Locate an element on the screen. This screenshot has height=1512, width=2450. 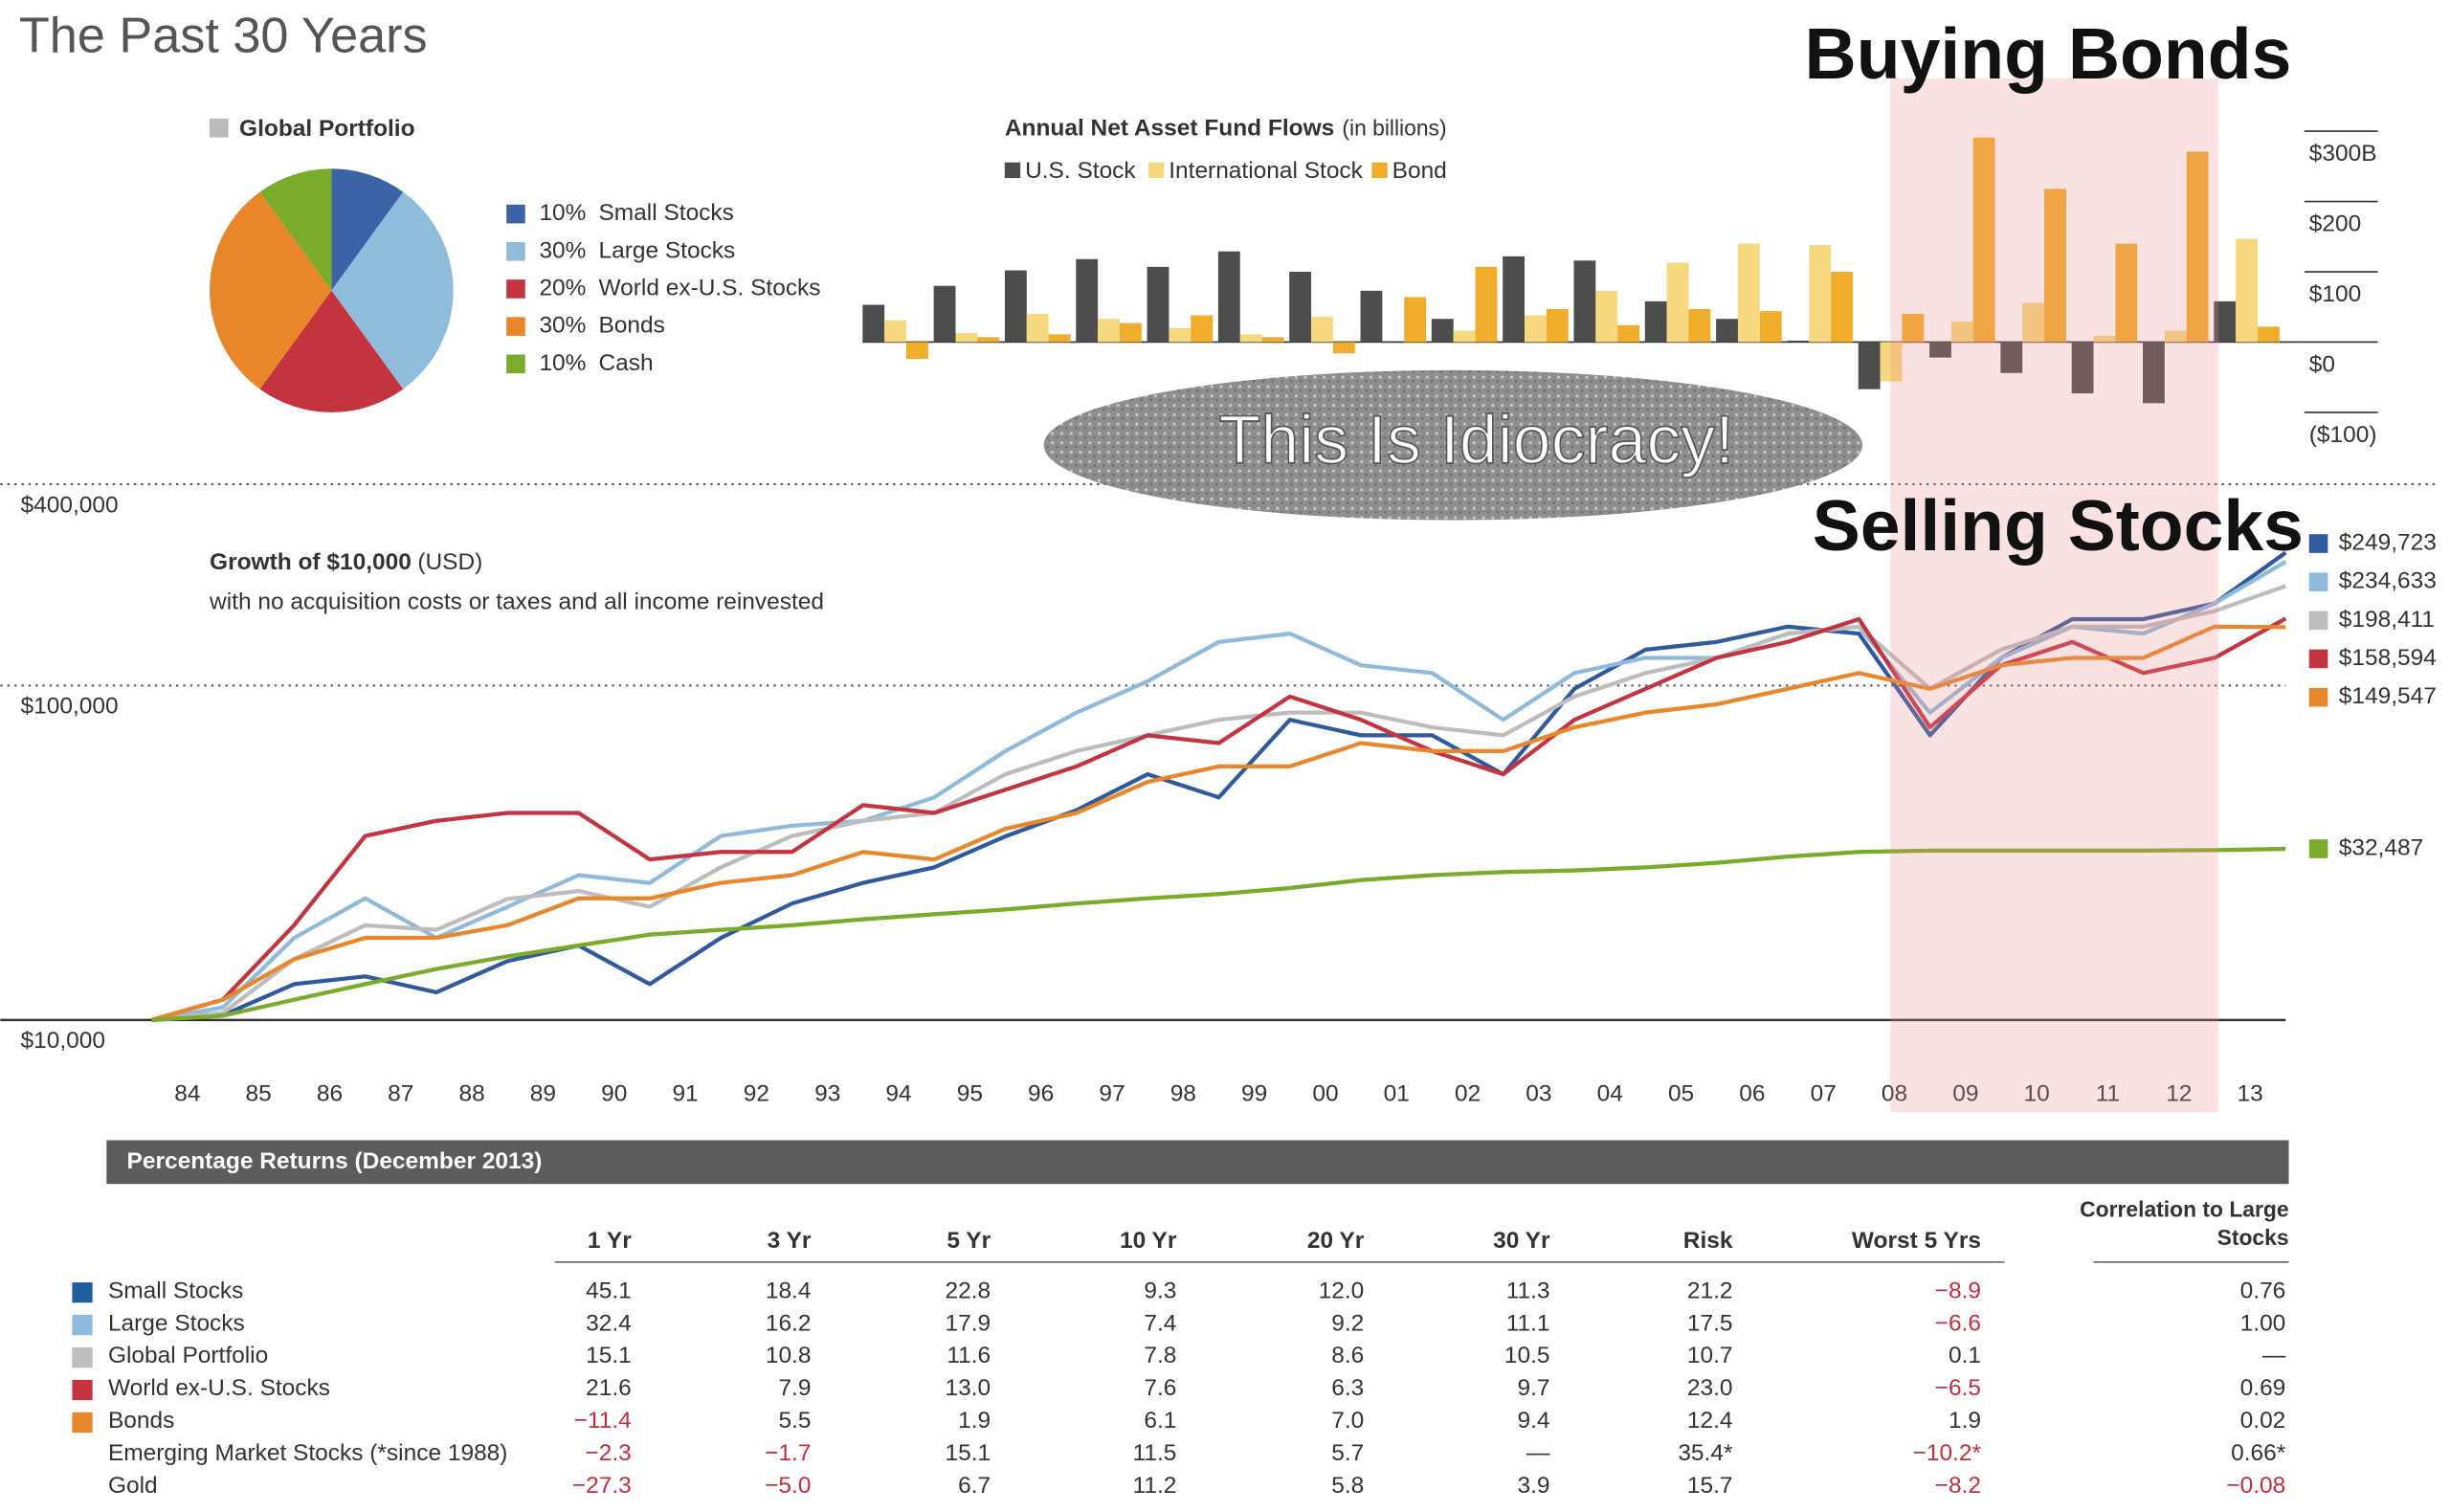
table-header-bar is located at coordinates (1198, 1162).